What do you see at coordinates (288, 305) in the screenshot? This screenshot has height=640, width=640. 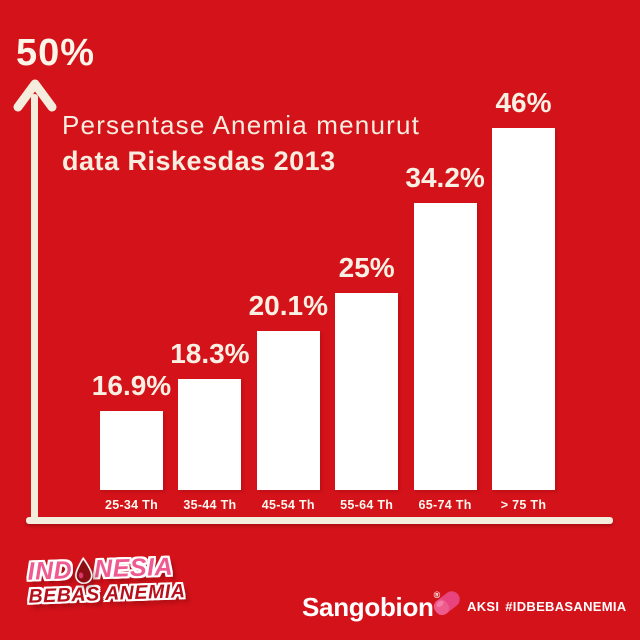 I see `bar-value-label: 20.1%` at bounding box center [288, 305].